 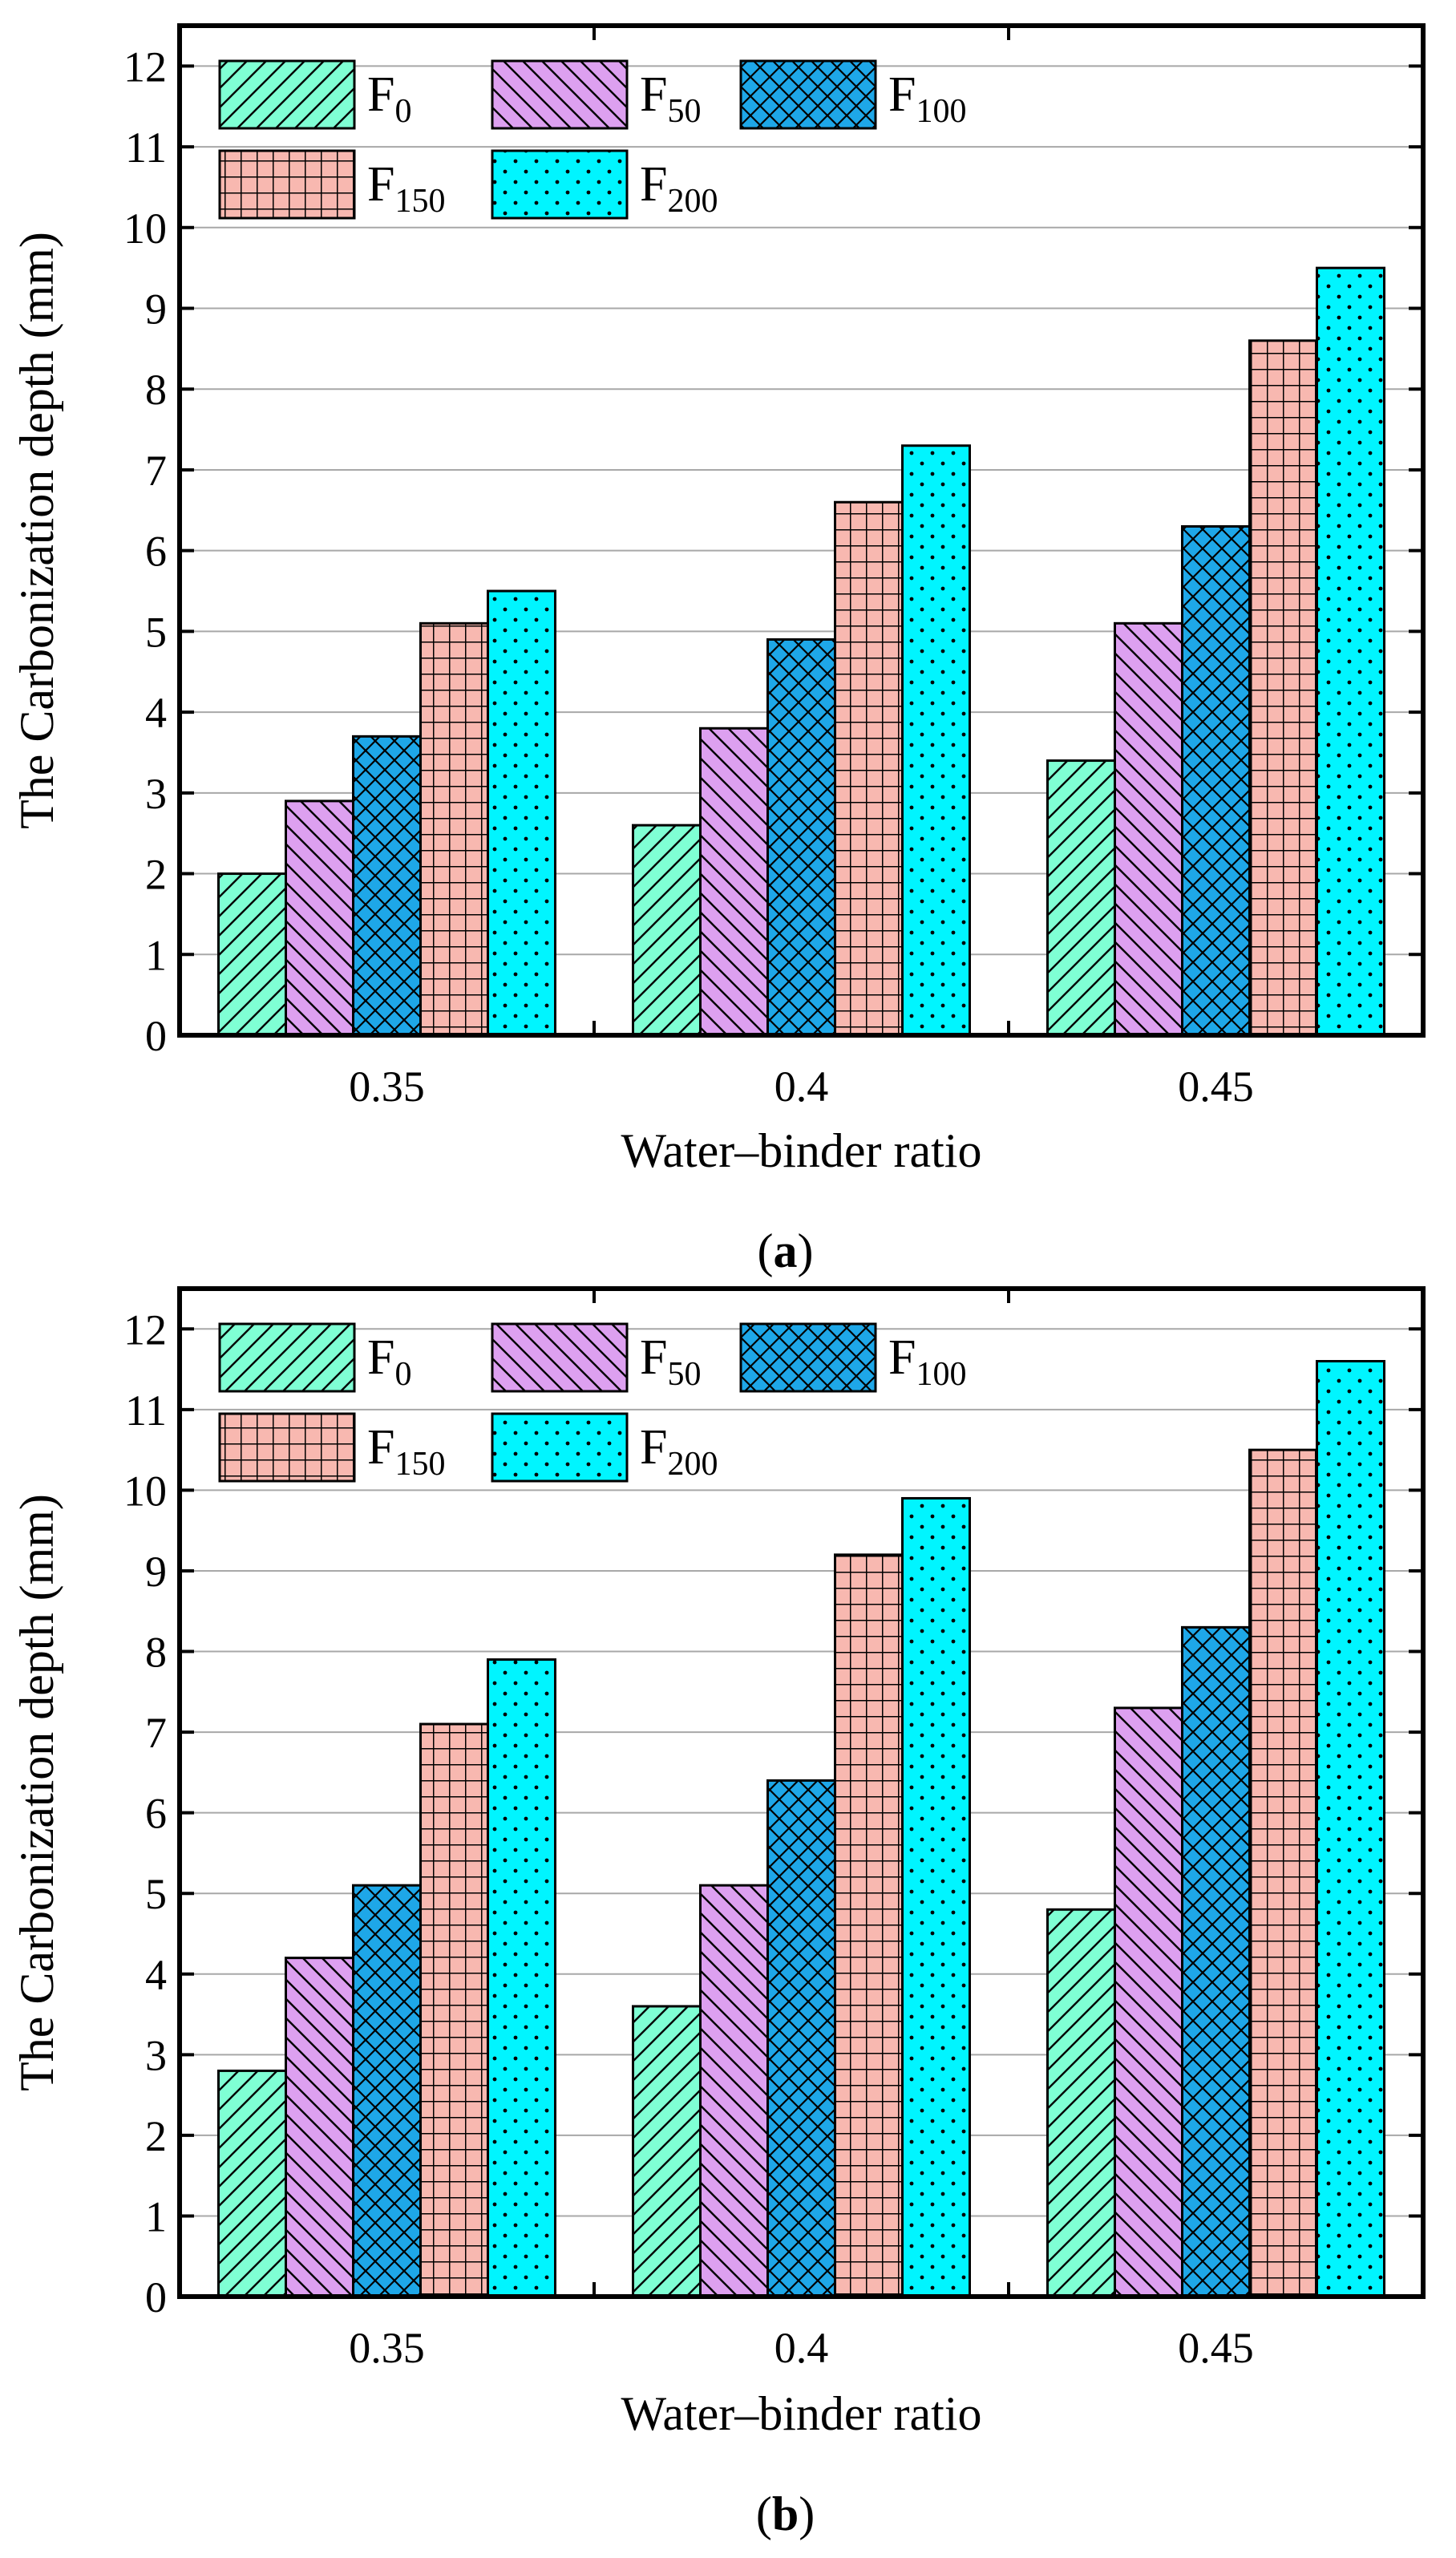 I want to click on legend-item-f50: F50, so click(x=596, y=1357).